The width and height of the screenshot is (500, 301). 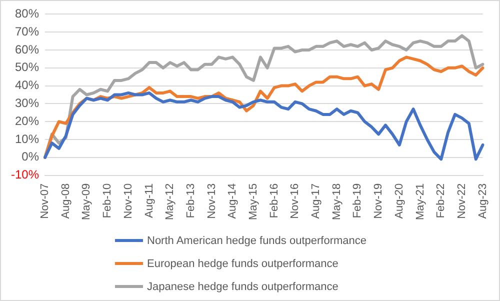 I want to click on x-tick-label: Aug-20, so click(x=399, y=201).